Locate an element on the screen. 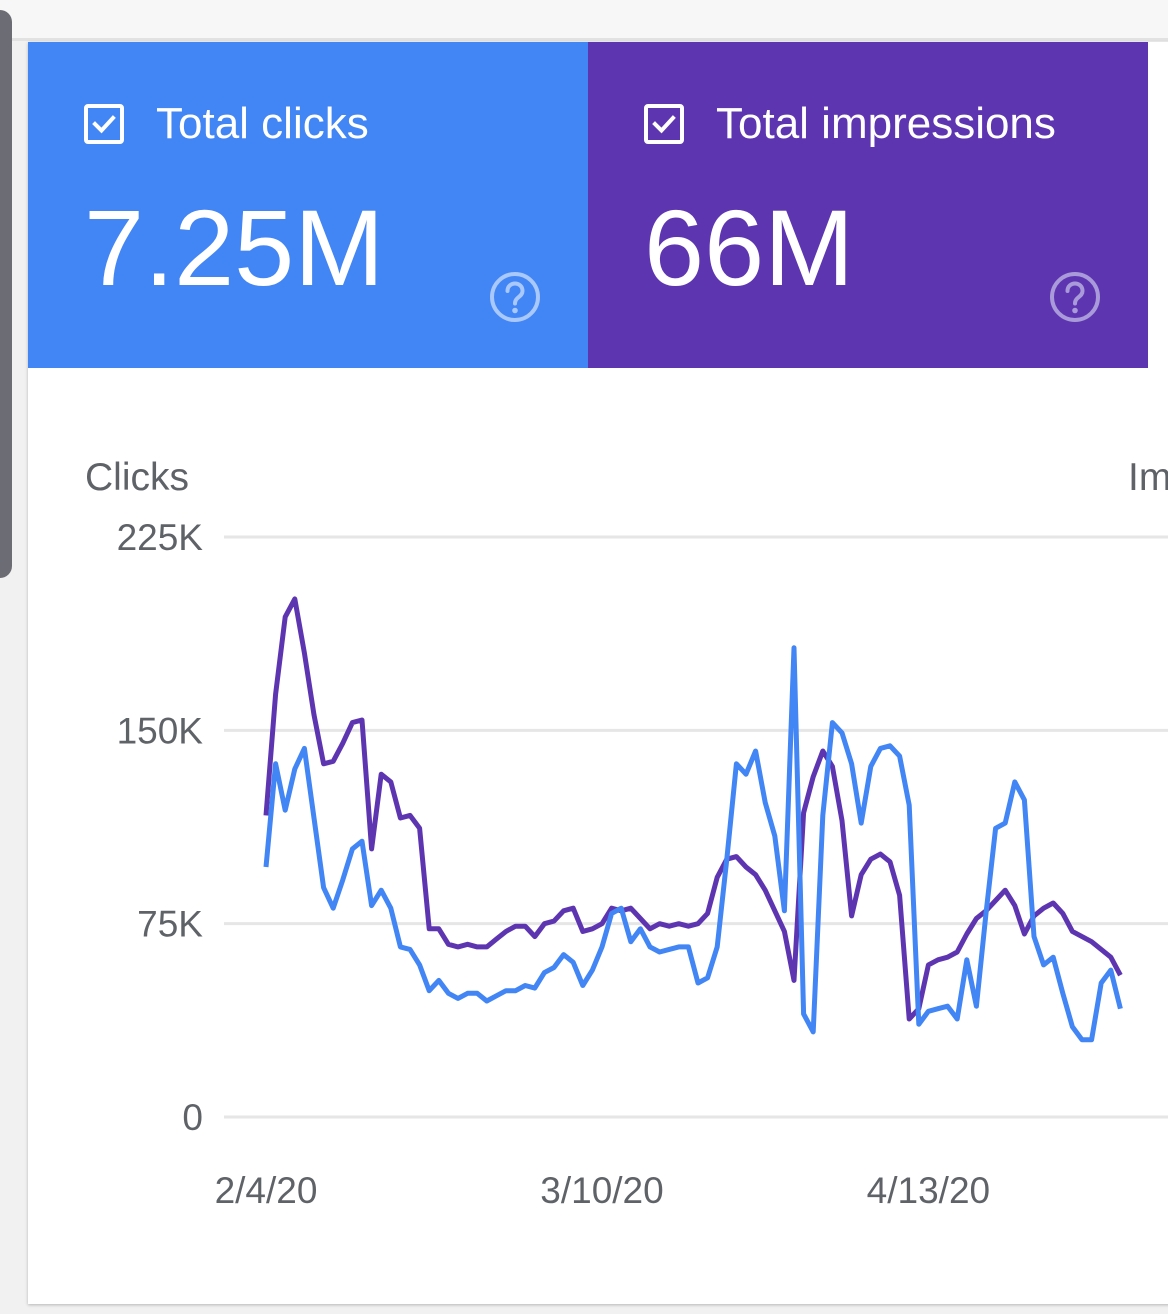  total-impressions-value: 66M is located at coordinates (749, 247).